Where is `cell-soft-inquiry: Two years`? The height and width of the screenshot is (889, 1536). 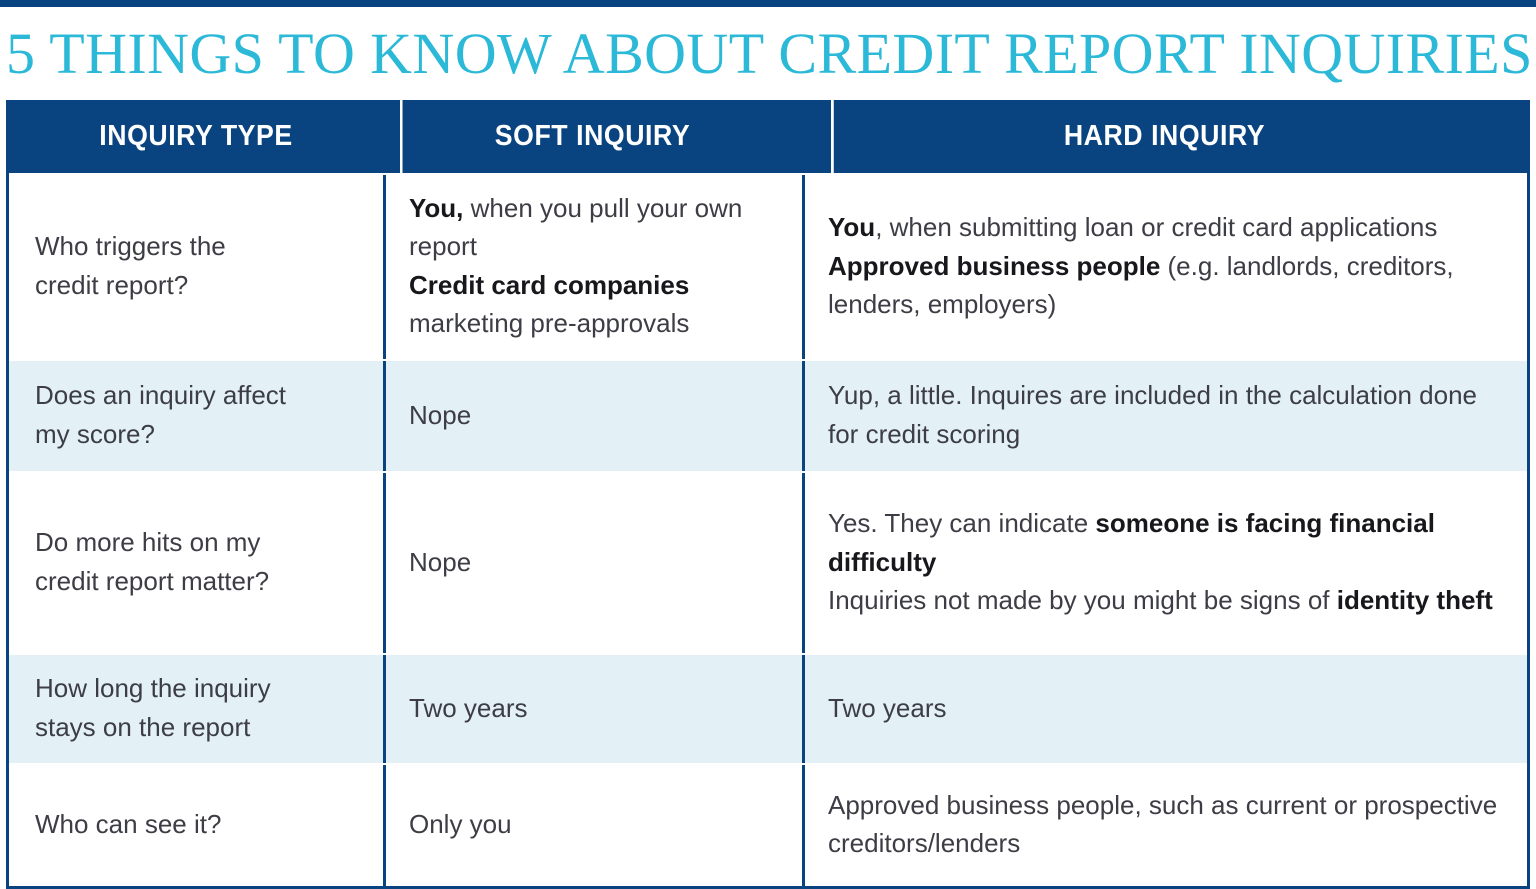 cell-soft-inquiry: Two years is located at coordinates (592, 708).